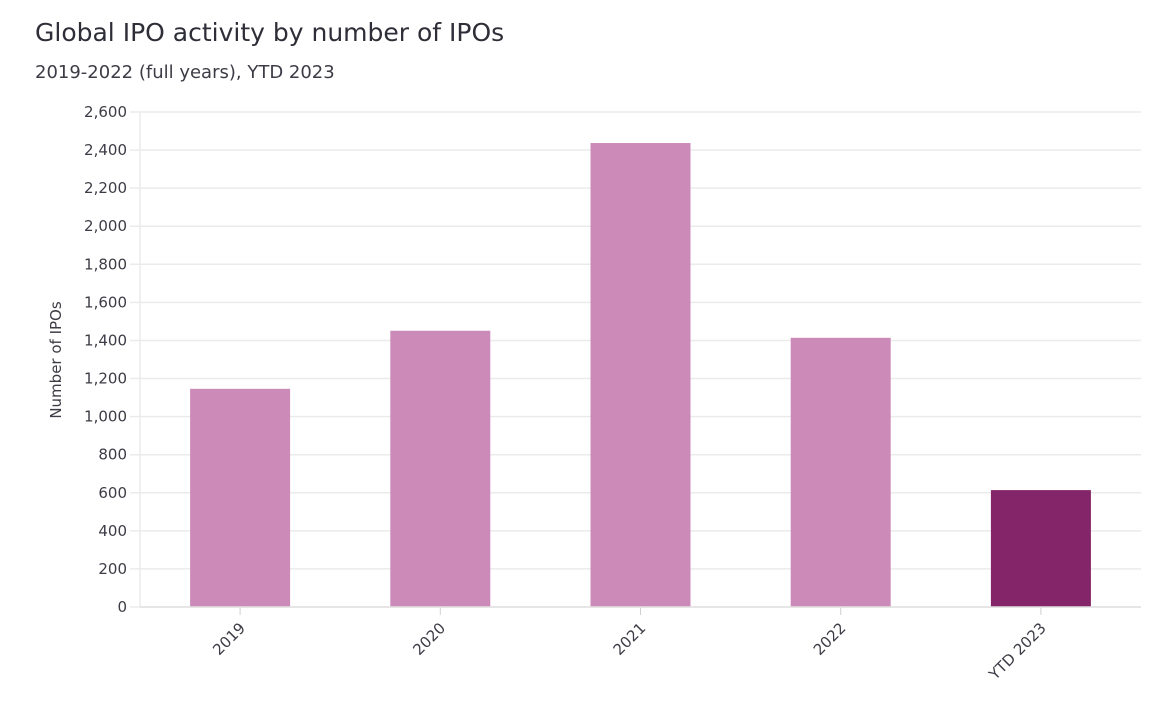 Image resolution: width=1172 pixels, height=707 pixels. Describe the element at coordinates (105, 302) in the screenshot. I see `y-tick-label: 1,600` at that location.